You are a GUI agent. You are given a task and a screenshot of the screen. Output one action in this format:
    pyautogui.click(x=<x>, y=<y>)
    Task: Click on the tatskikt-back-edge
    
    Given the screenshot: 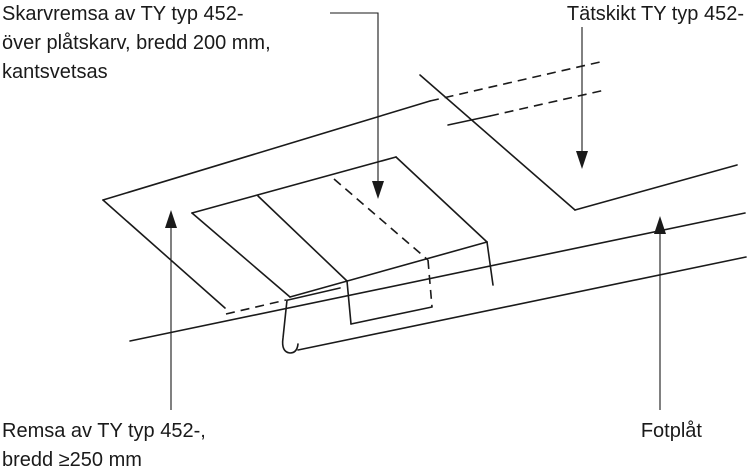 What is the action you would take?
    pyautogui.click(x=469, y=120)
    